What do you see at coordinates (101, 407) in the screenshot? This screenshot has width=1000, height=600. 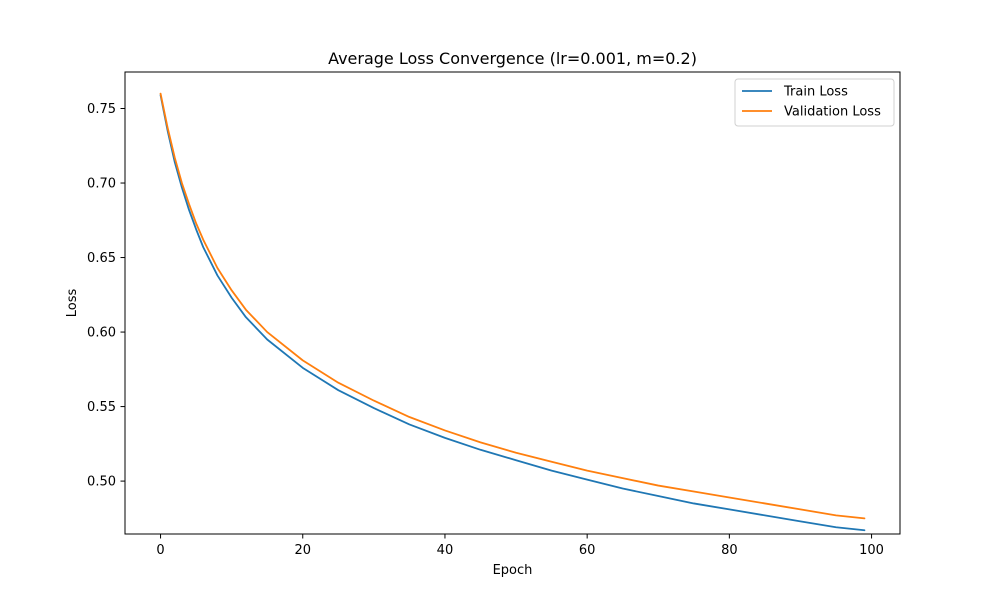 I see `y-tick-label: 0.55` at bounding box center [101, 407].